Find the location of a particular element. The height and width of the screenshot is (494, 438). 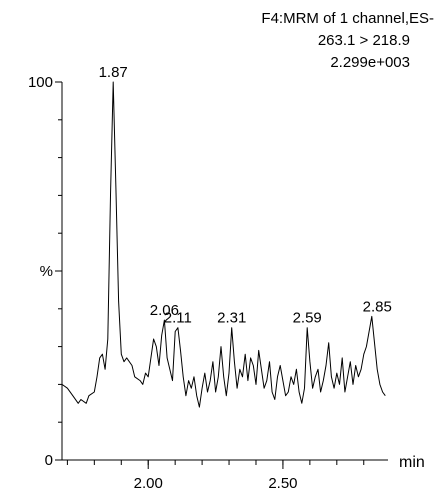

peak-label: 2.06 is located at coordinates (164, 310).